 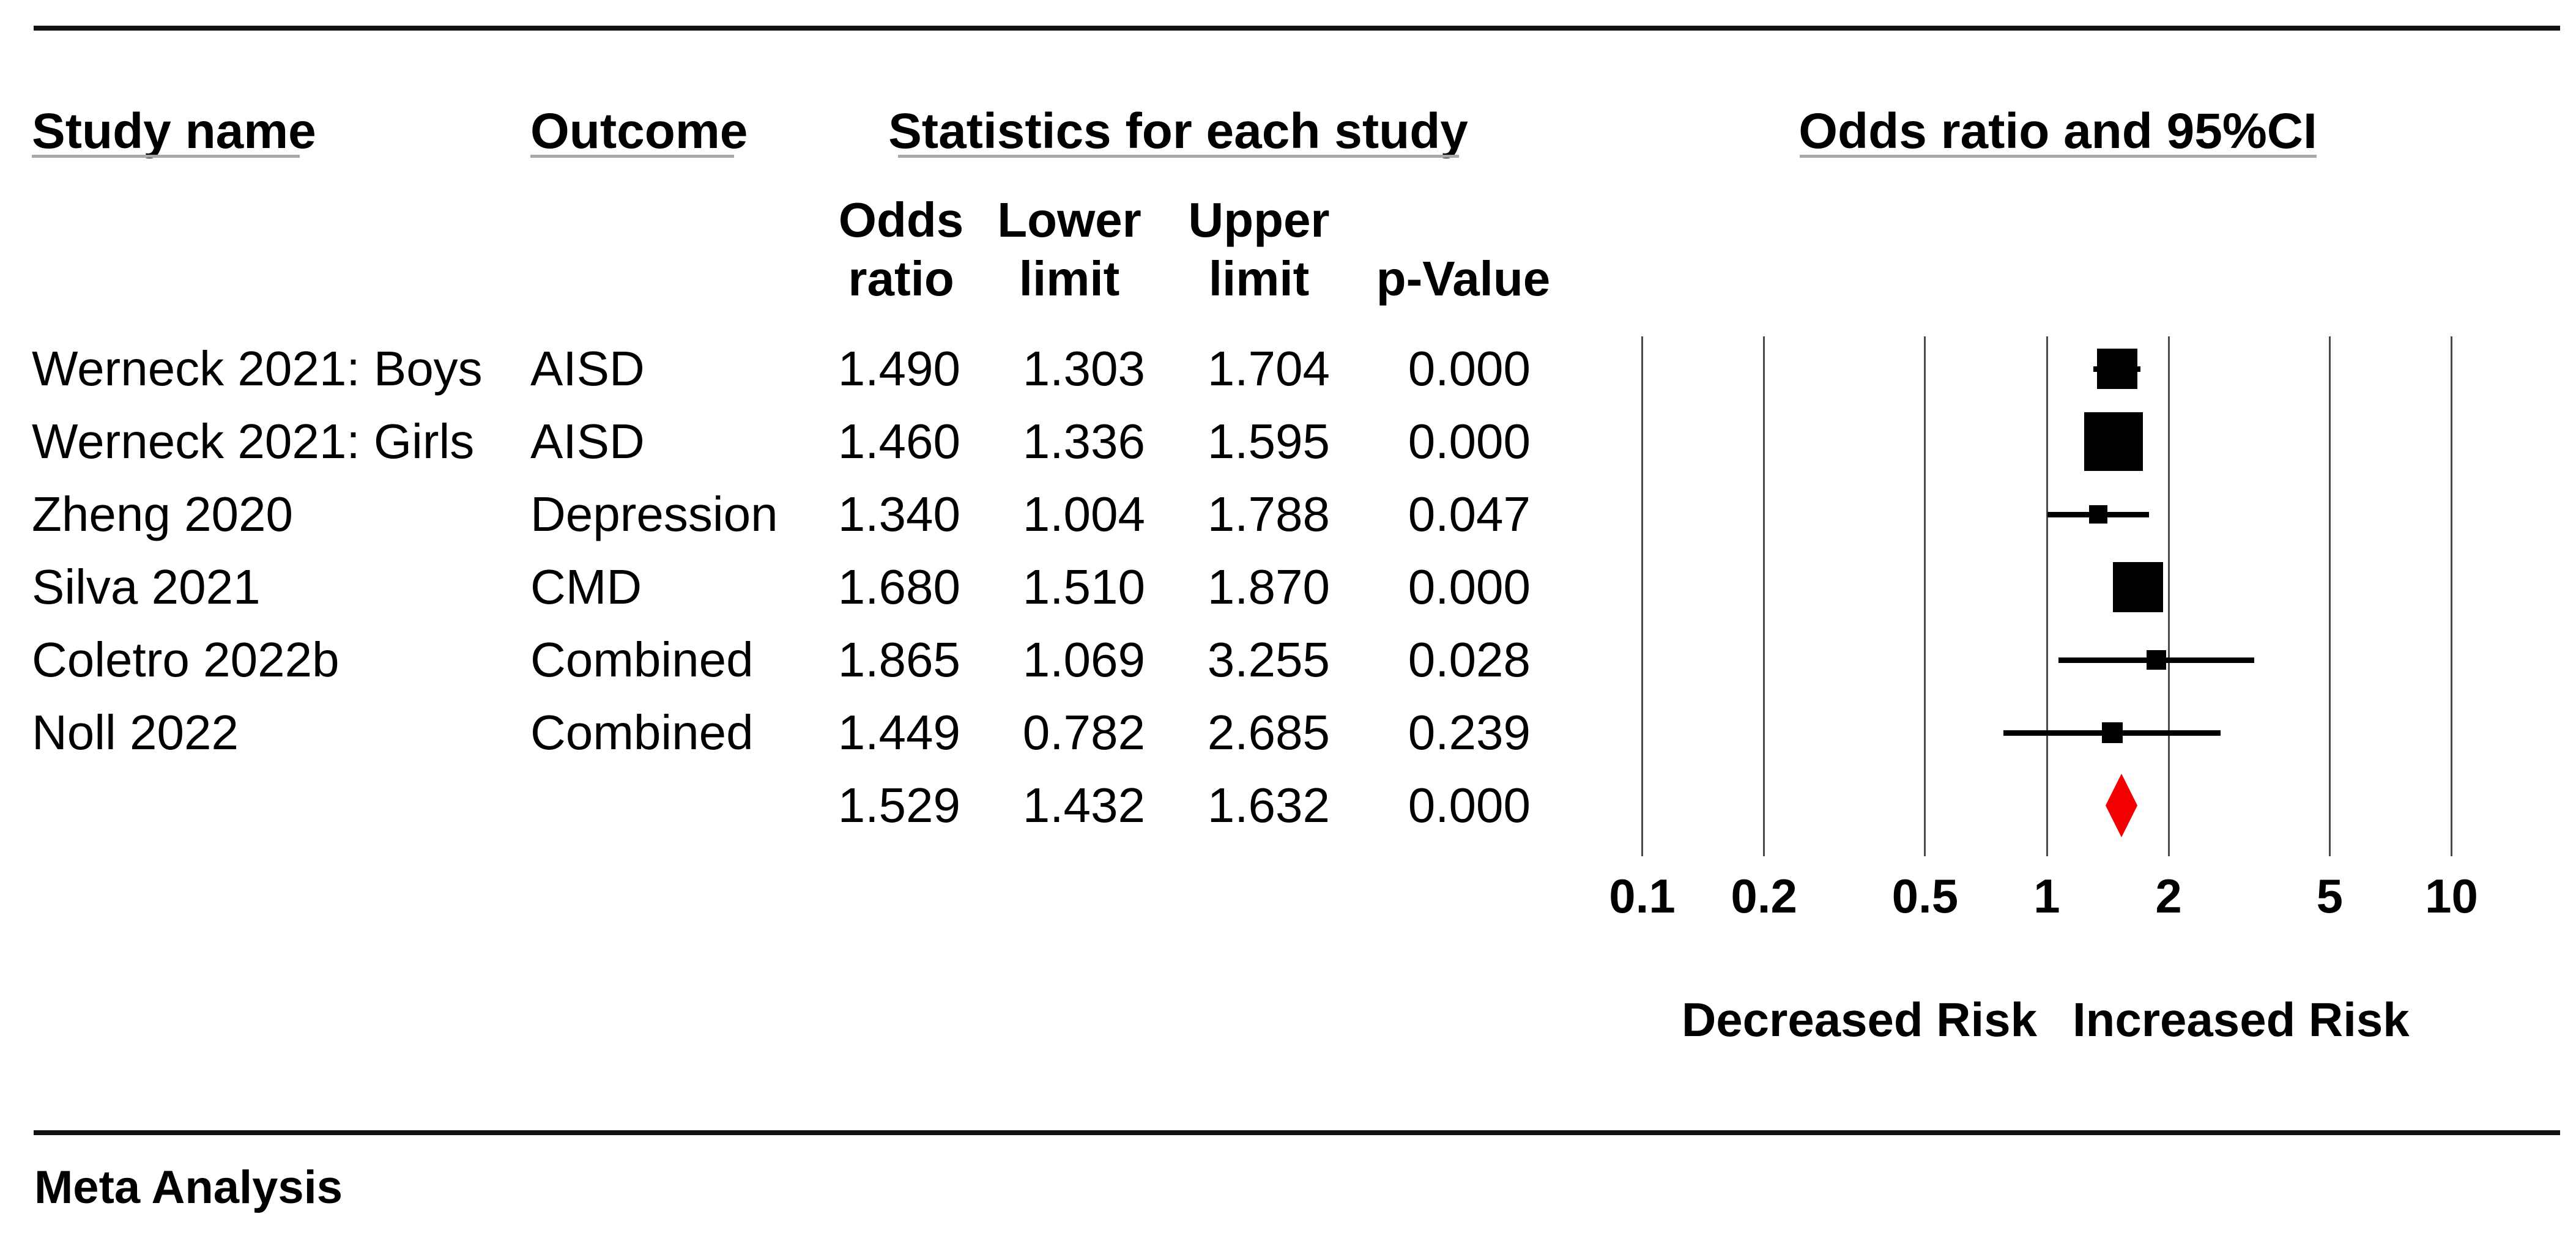 What do you see at coordinates (1083, 368) in the screenshot?
I see `lower-limit-value: 1.303` at bounding box center [1083, 368].